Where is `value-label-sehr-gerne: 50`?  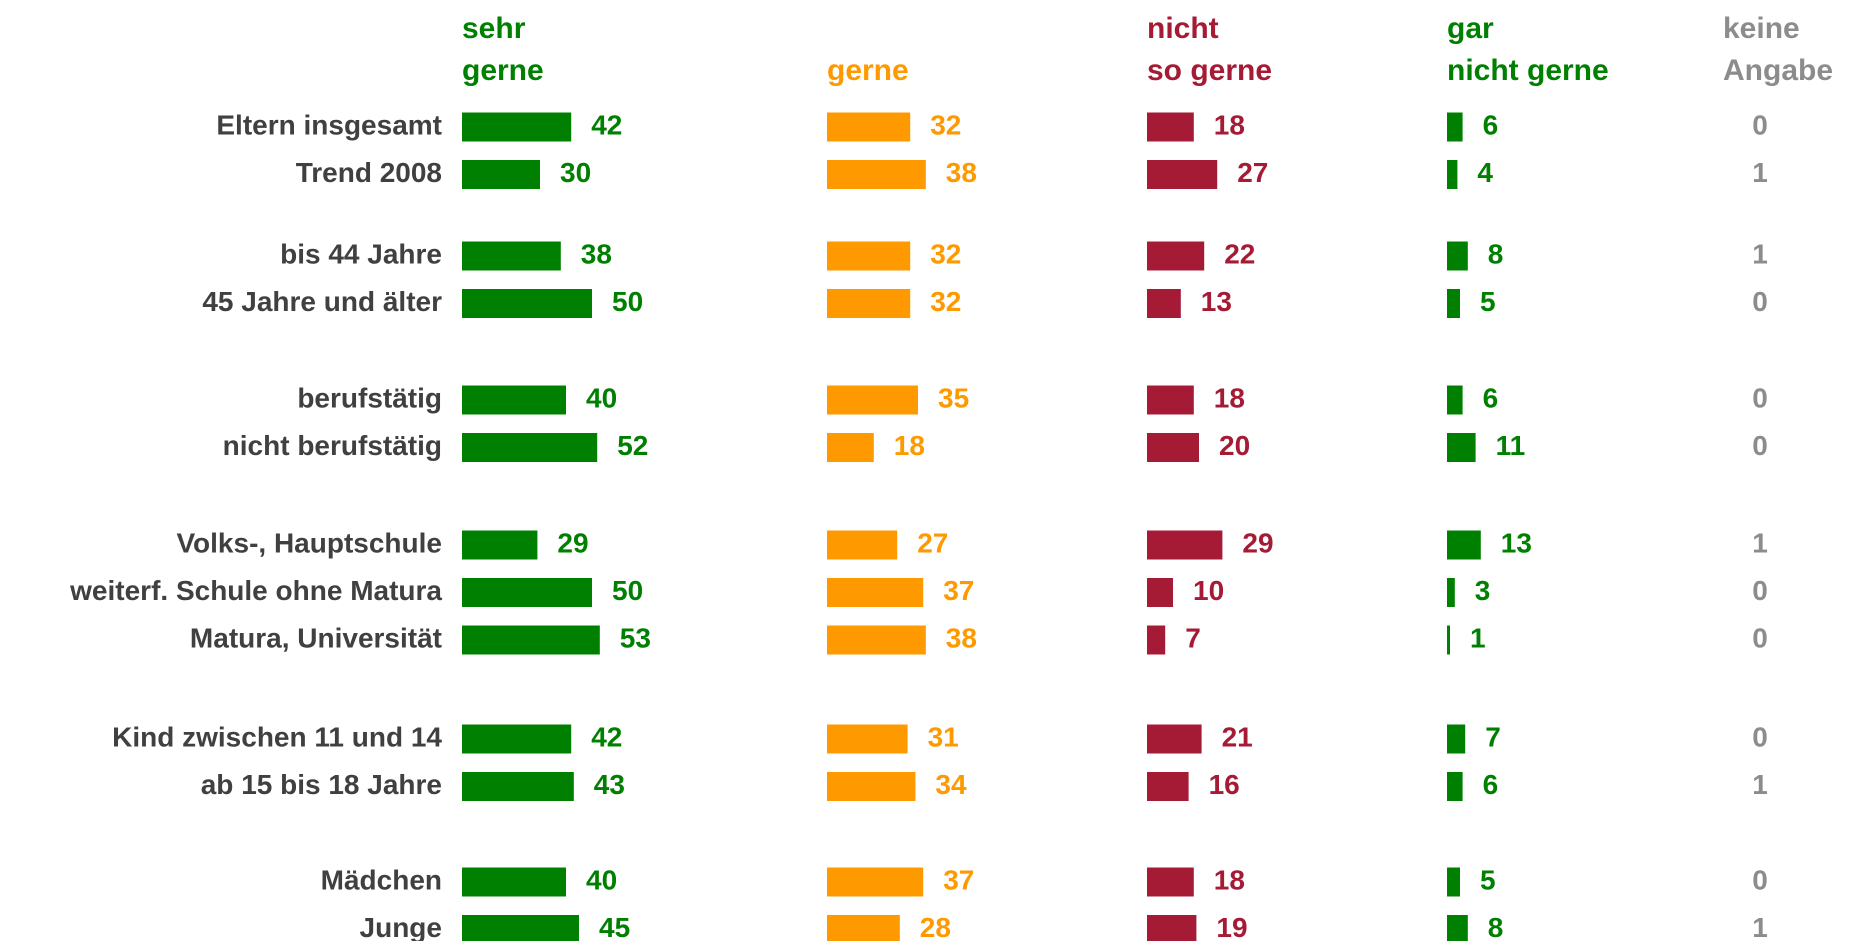
value-label-sehr-gerne: 50 is located at coordinates (627, 590).